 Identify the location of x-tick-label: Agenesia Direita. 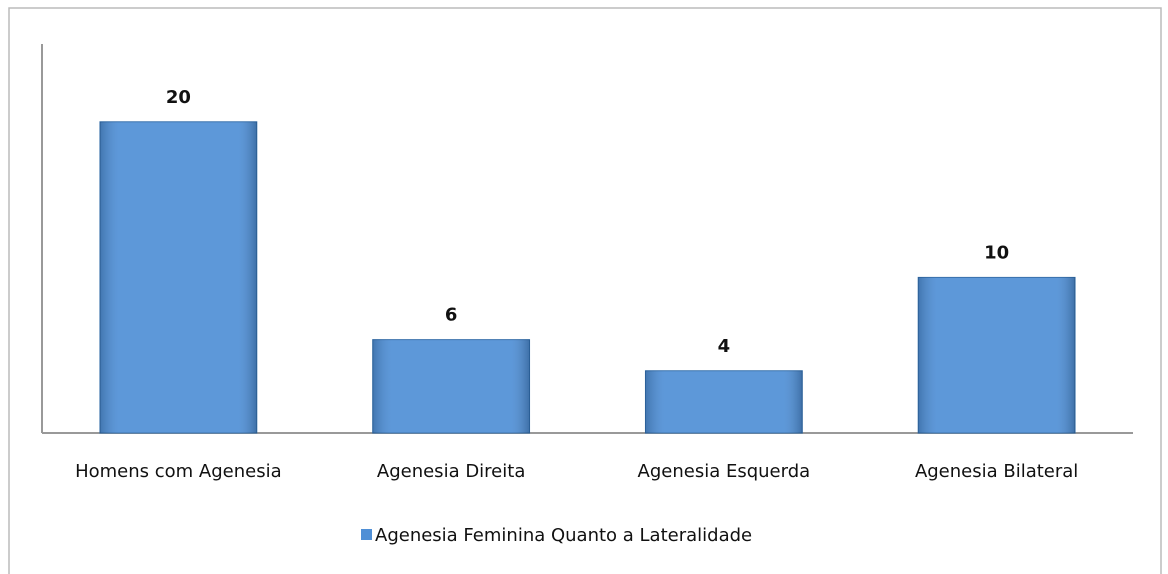
(451, 471).